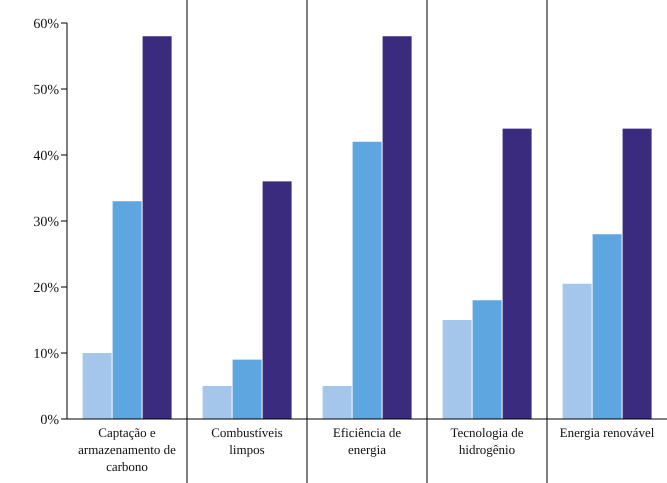 Image resolution: width=667 pixels, height=483 pixels. I want to click on x-tick-label: Combustíveis limpos, so click(247, 441).